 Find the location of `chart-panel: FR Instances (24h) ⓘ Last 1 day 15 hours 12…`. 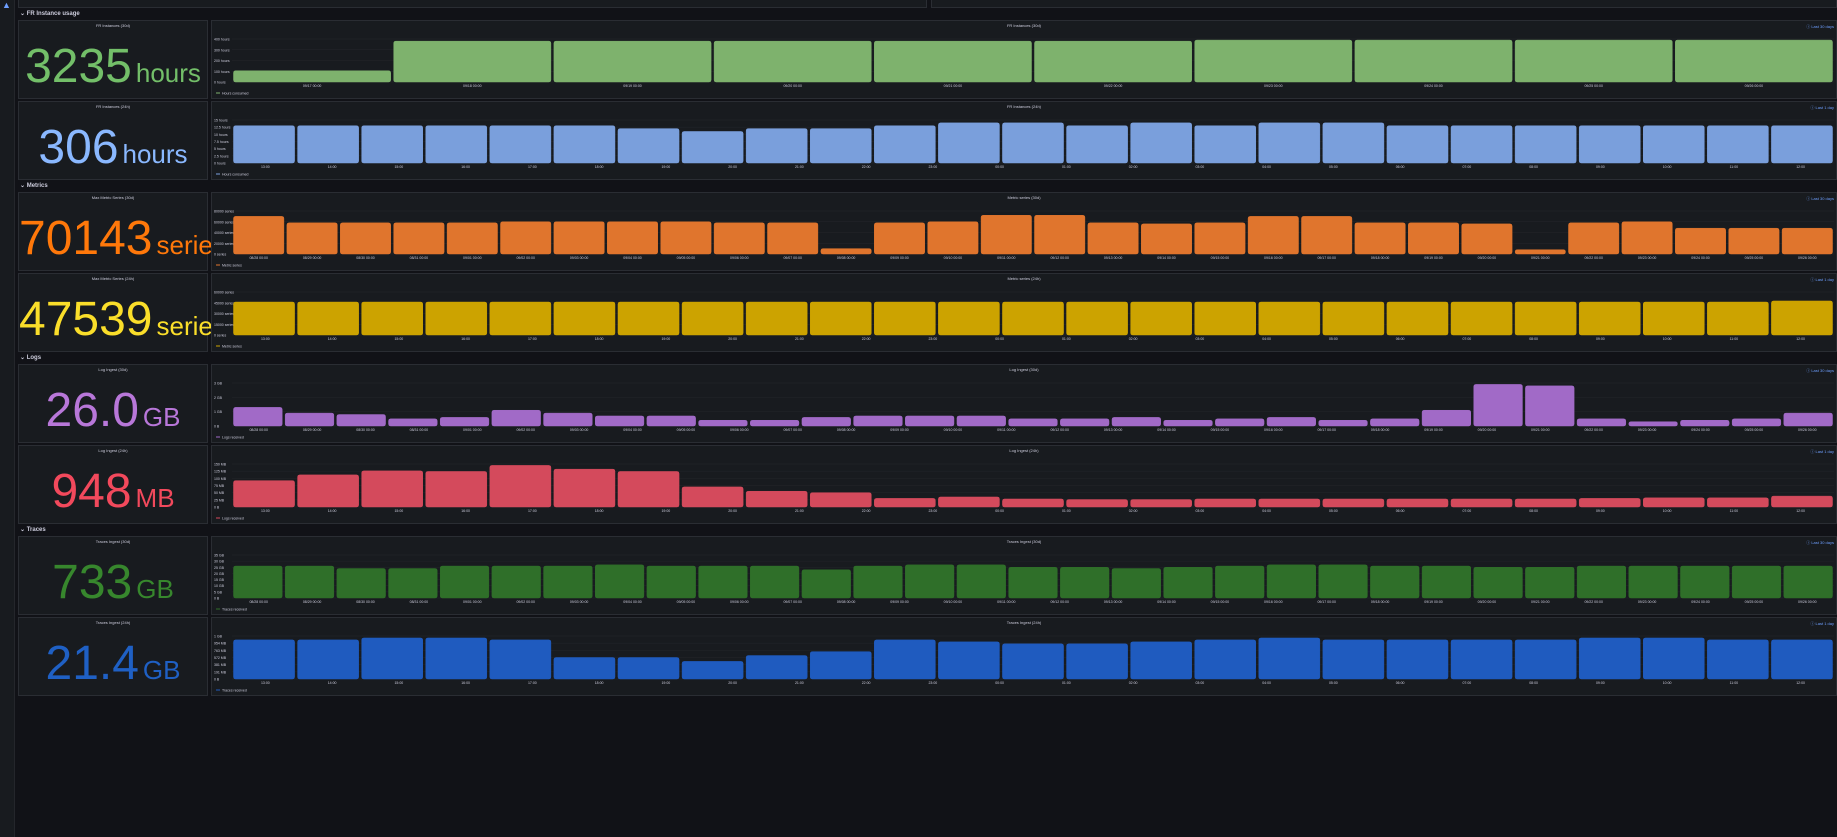

chart-panel: FR Instances (24h) ⓘ Last 1 day 15 hours 12… is located at coordinates (1024, 140).